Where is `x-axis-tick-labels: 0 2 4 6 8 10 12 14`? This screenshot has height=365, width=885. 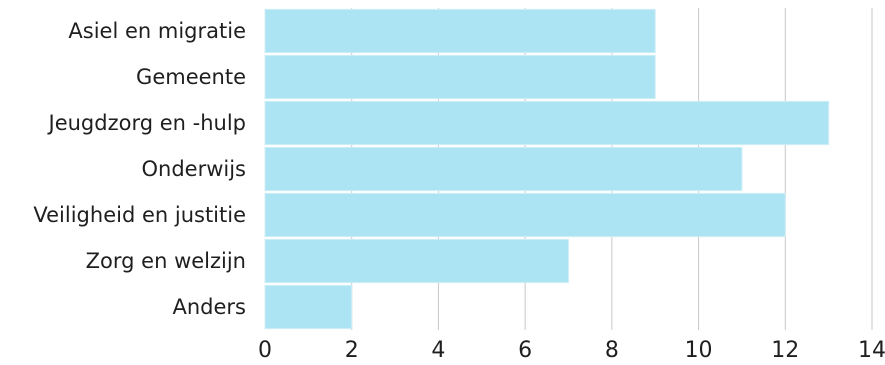
x-axis-tick-labels: 0 2 4 6 8 10 12 14 is located at coordinates (571, 350).